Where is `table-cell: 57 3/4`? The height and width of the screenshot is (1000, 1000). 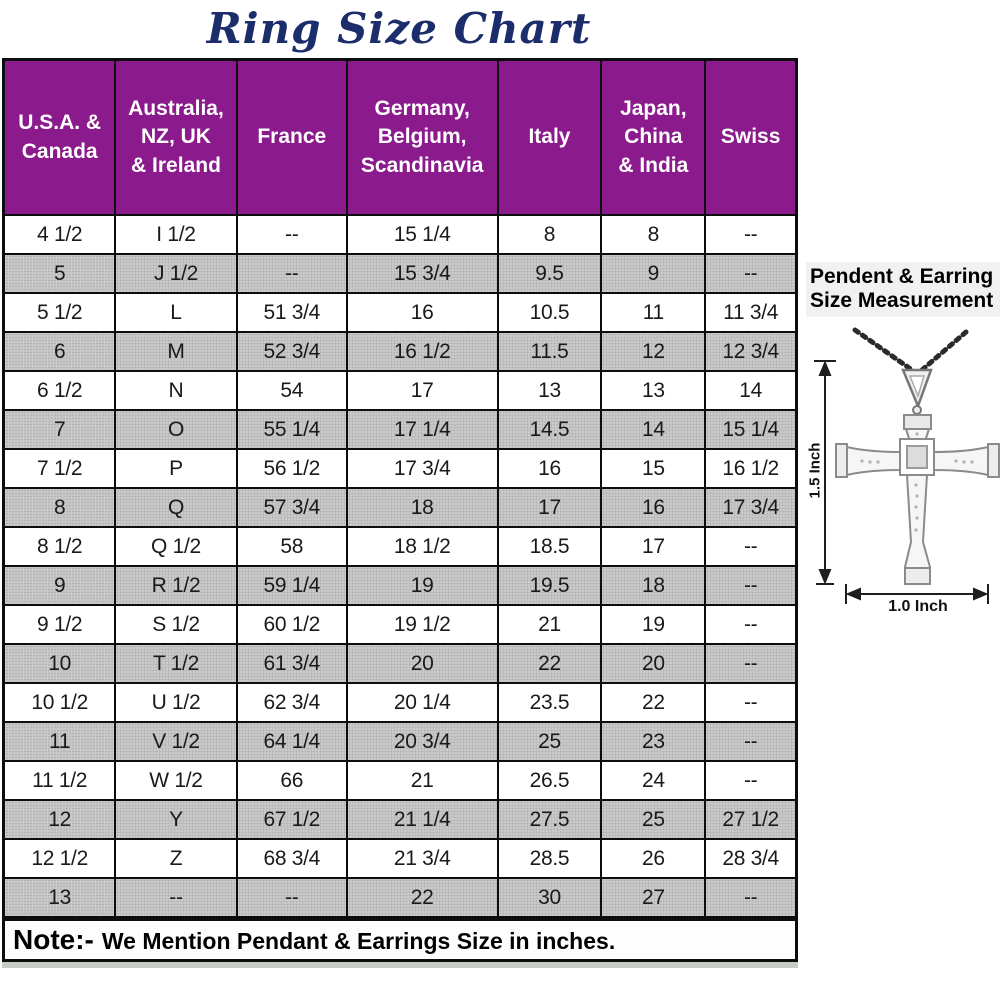 table-cell: 57 3/4 is located at coordinates (291, 507).